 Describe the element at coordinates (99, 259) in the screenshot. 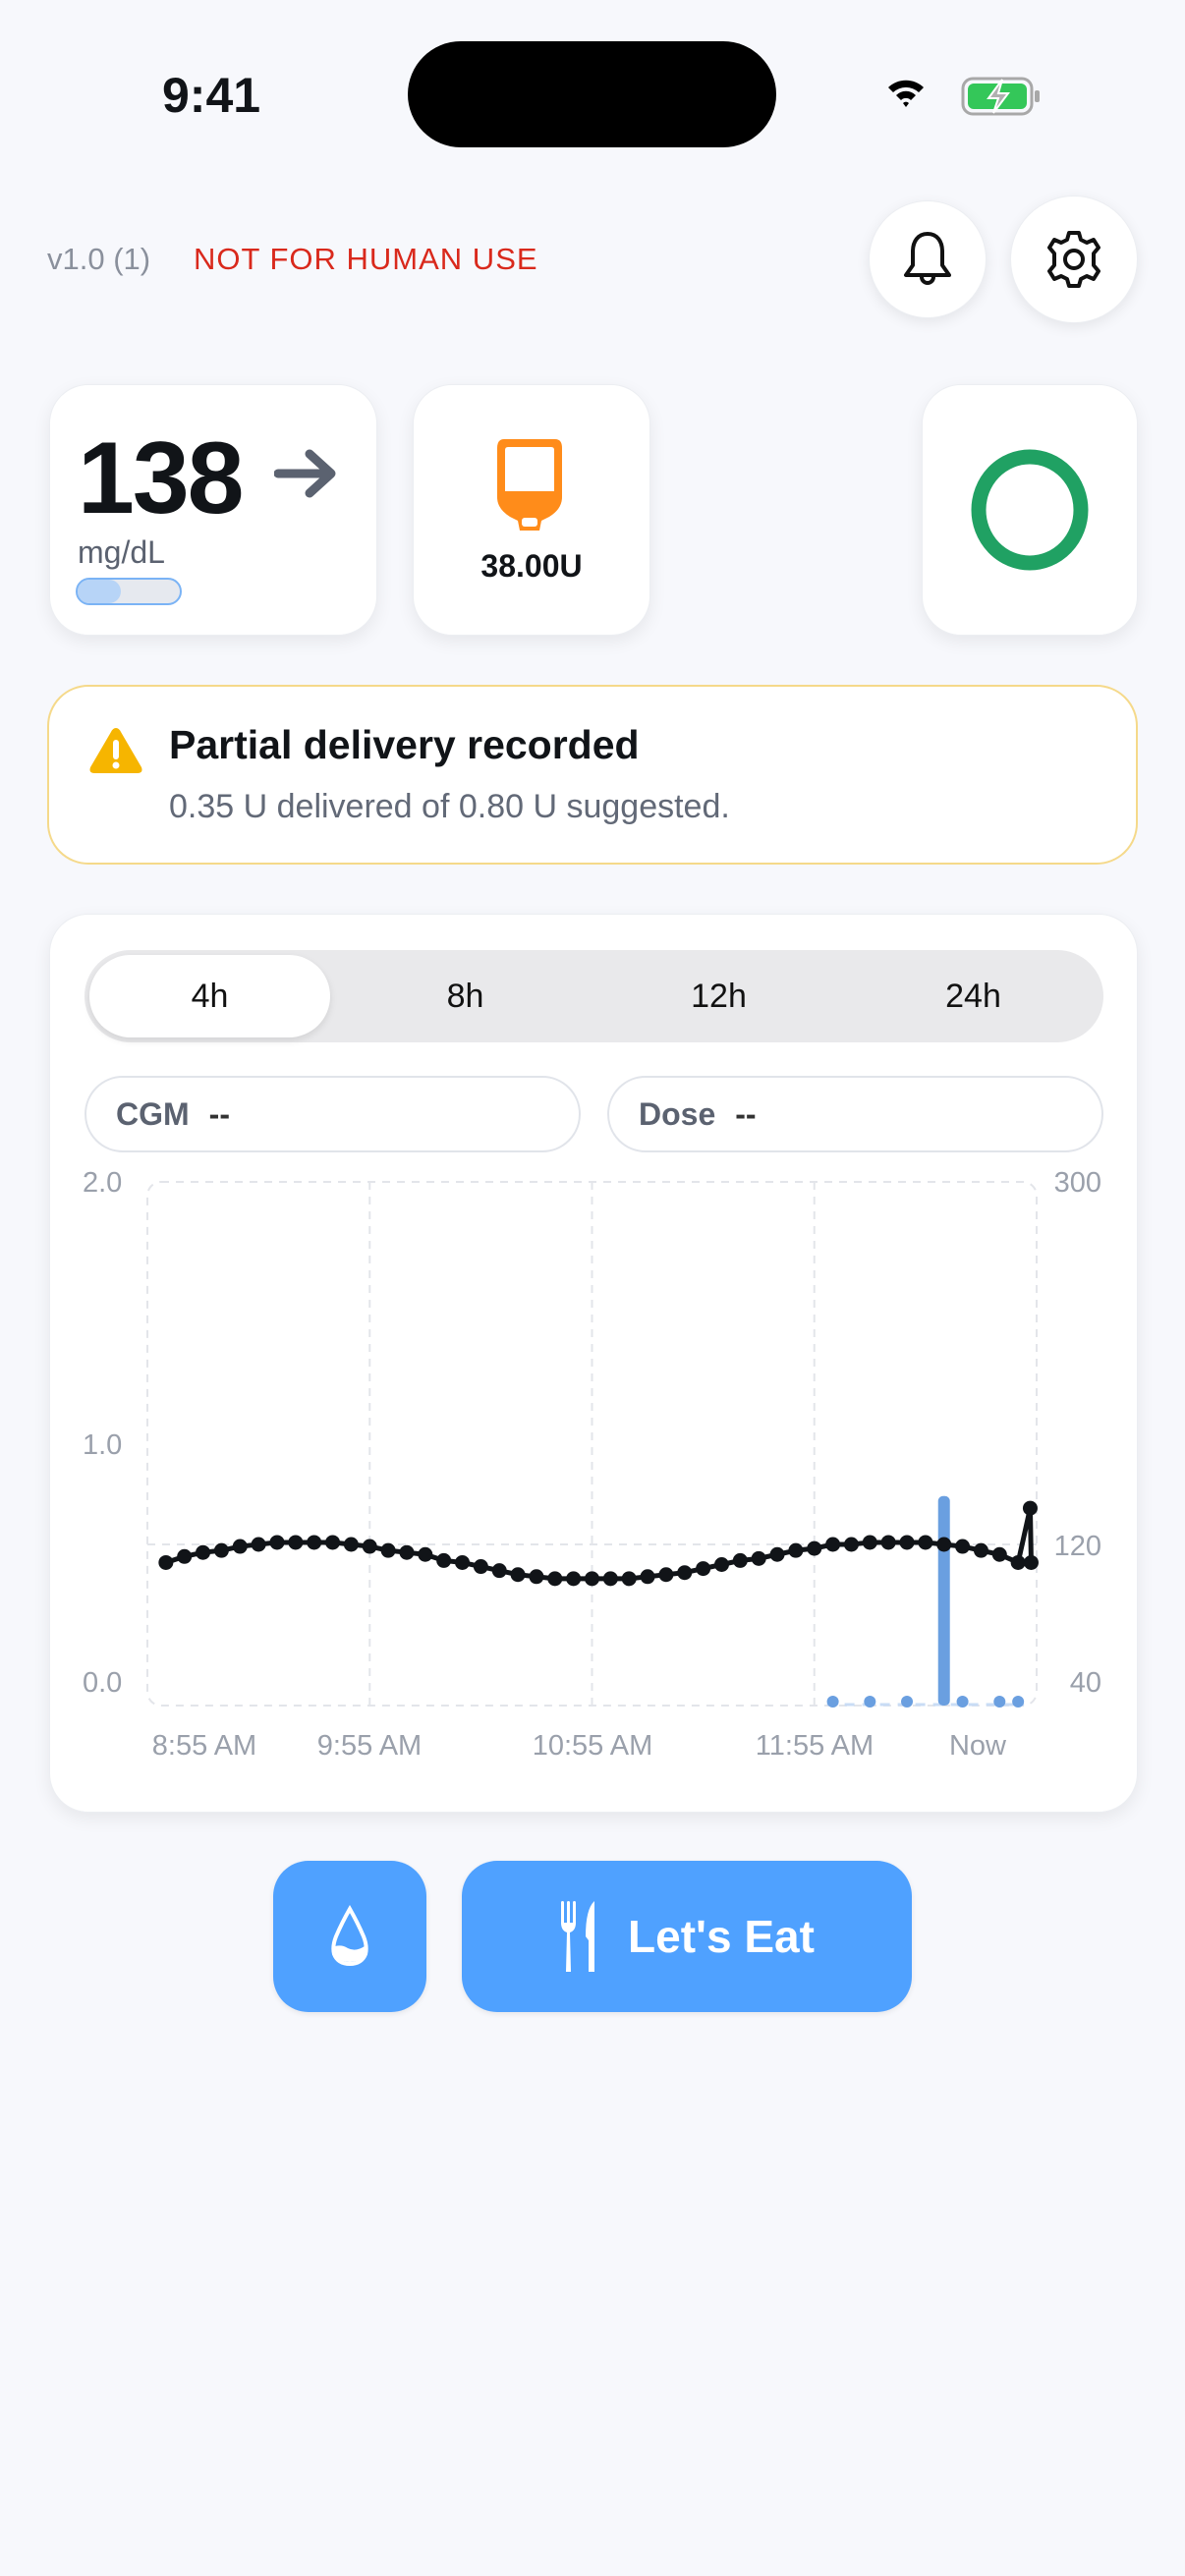

I see `version-label: v1.0 (1)` at that location.